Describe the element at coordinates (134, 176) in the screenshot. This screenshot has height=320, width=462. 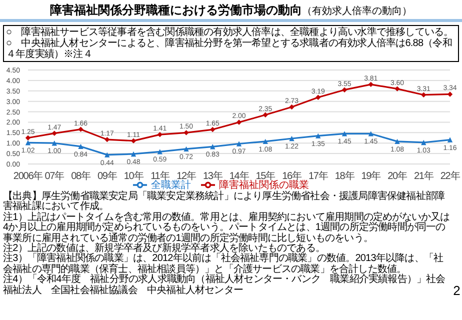
I see `x-tick-label: 10年` at that location.